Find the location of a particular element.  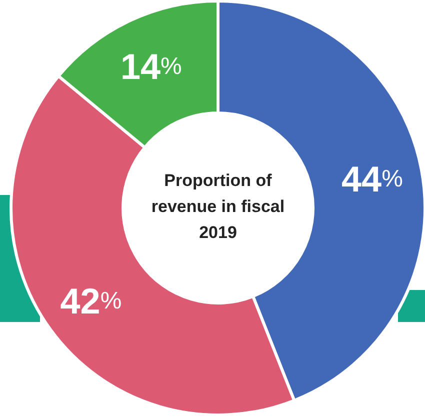

data-label: 14% is located at coordinates (151, 65).